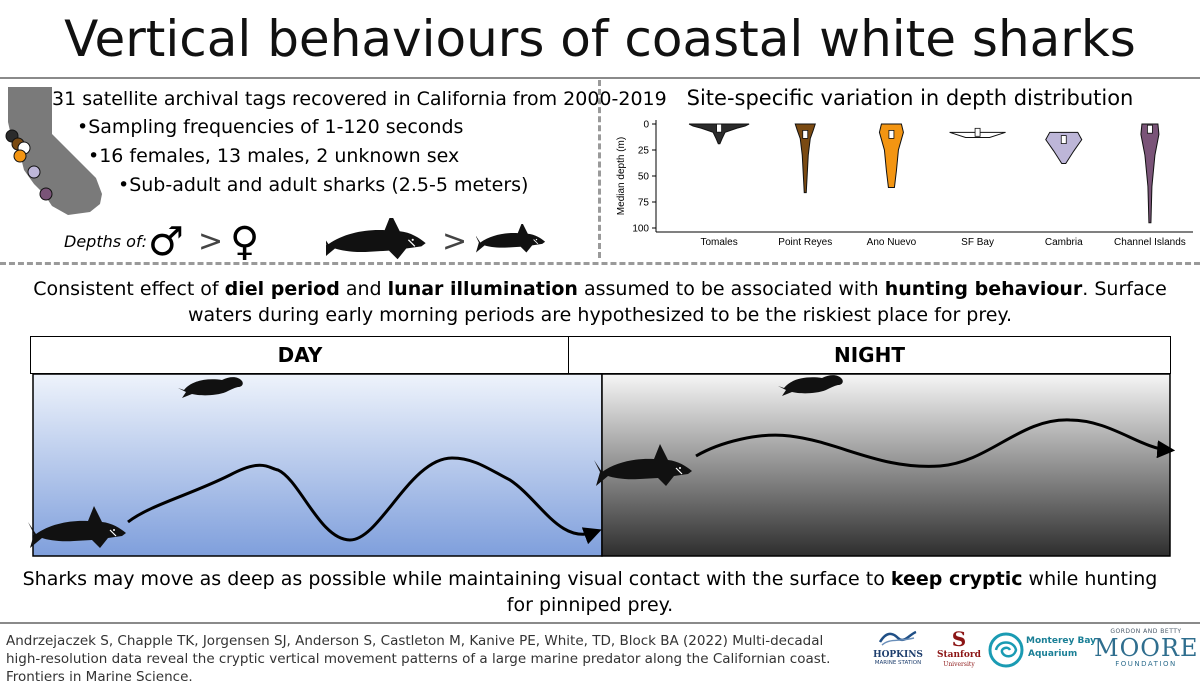  Describe the element at coordinates (166, 242) in the screenshot. I see `male-symbol: ♂` at that location.